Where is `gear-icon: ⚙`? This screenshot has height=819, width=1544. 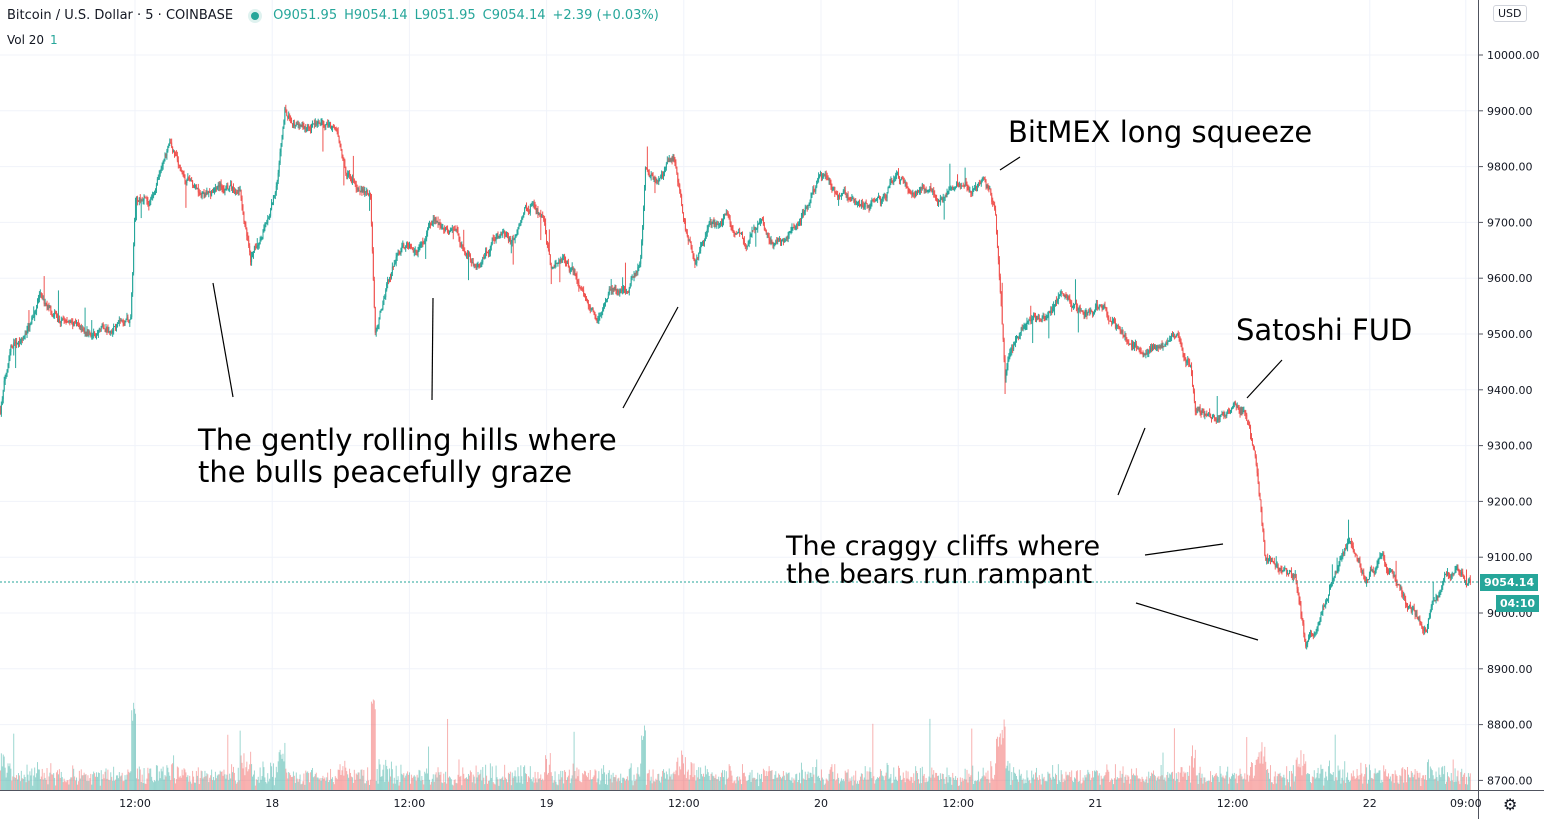 gear-icon: ⚙ is located at coordinates (1510, 804).